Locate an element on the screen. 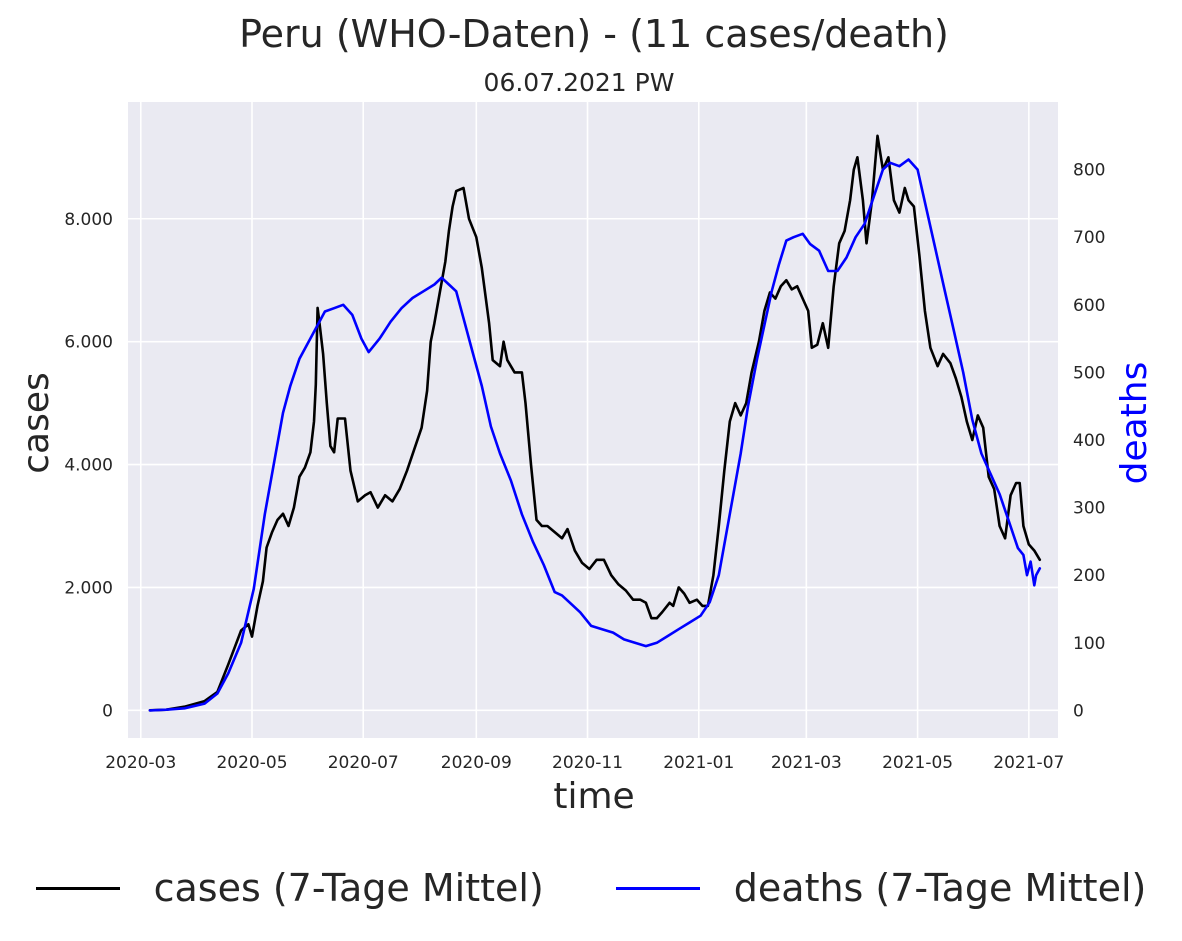 The height and width of the screenshot is (941, 1182). y-right-tick-label: 100 is located at coordinates (1089, 644).